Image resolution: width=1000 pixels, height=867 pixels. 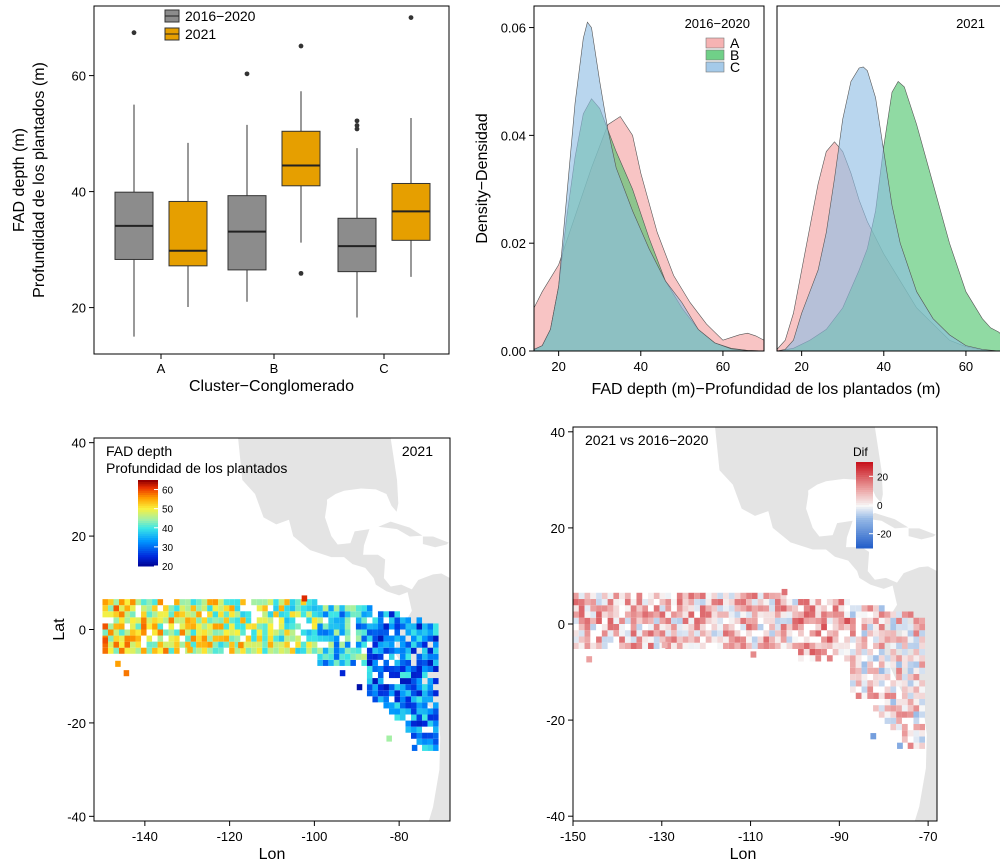 What do you see at coordinates (247, 233) in the screenshot?
I see `box` at bounding box center [247, 233].